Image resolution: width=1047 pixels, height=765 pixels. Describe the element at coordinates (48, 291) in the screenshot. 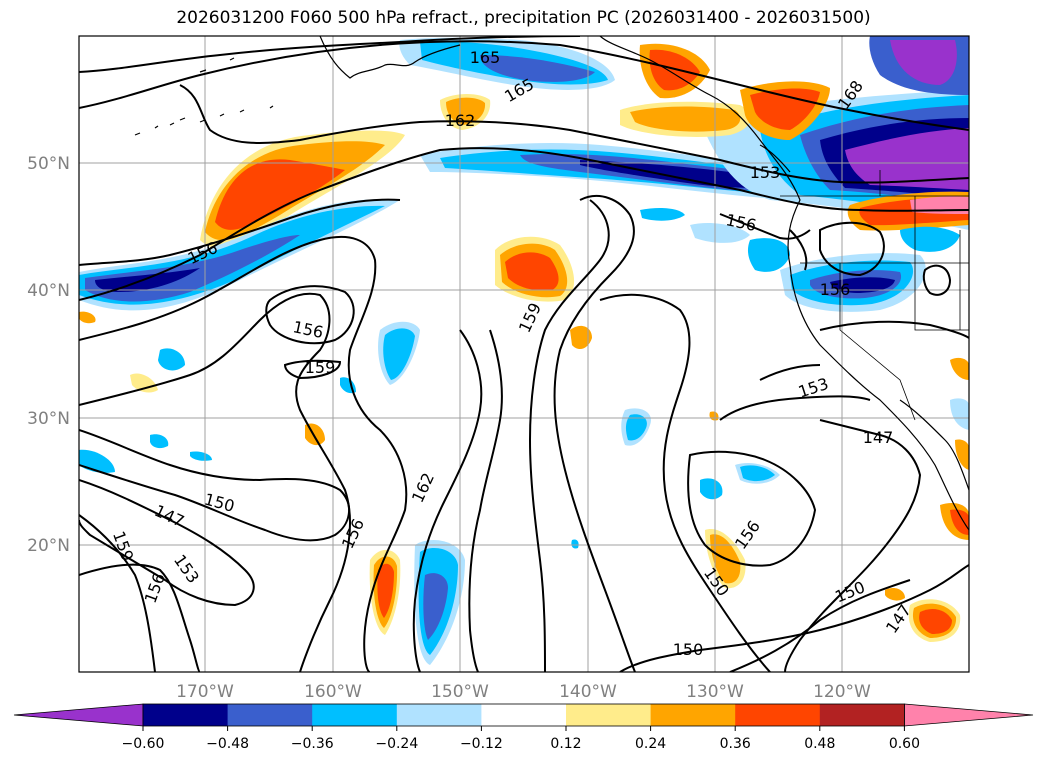

I see `lat-label: 40°N` at that location.